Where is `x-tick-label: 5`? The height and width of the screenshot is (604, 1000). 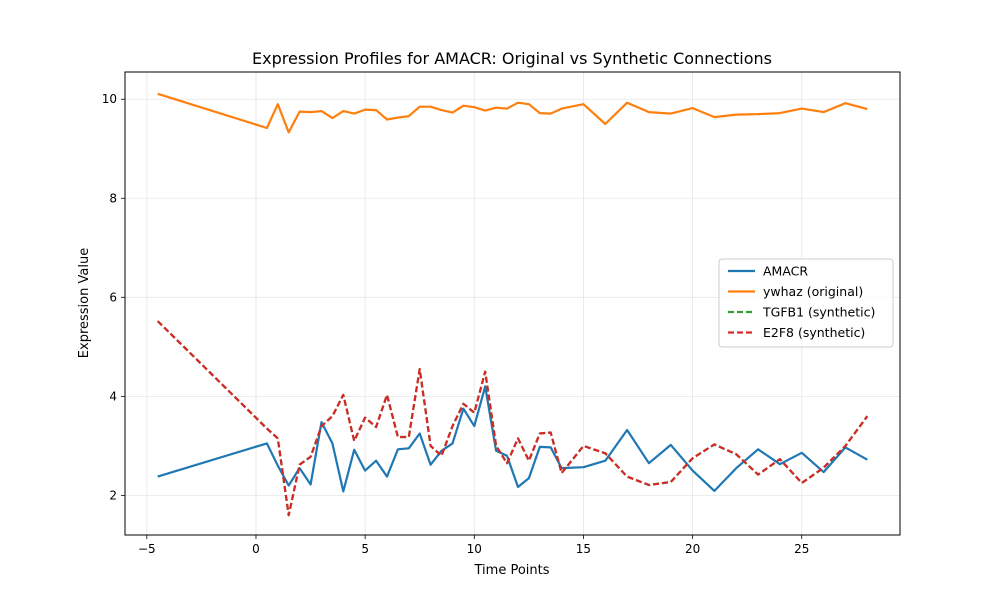 x-tick-label: 5 is located at coordinates (365, 549).